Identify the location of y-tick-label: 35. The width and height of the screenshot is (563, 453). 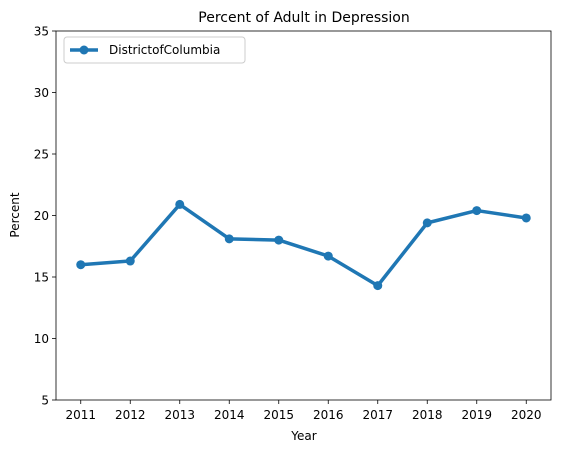
(41, 32).